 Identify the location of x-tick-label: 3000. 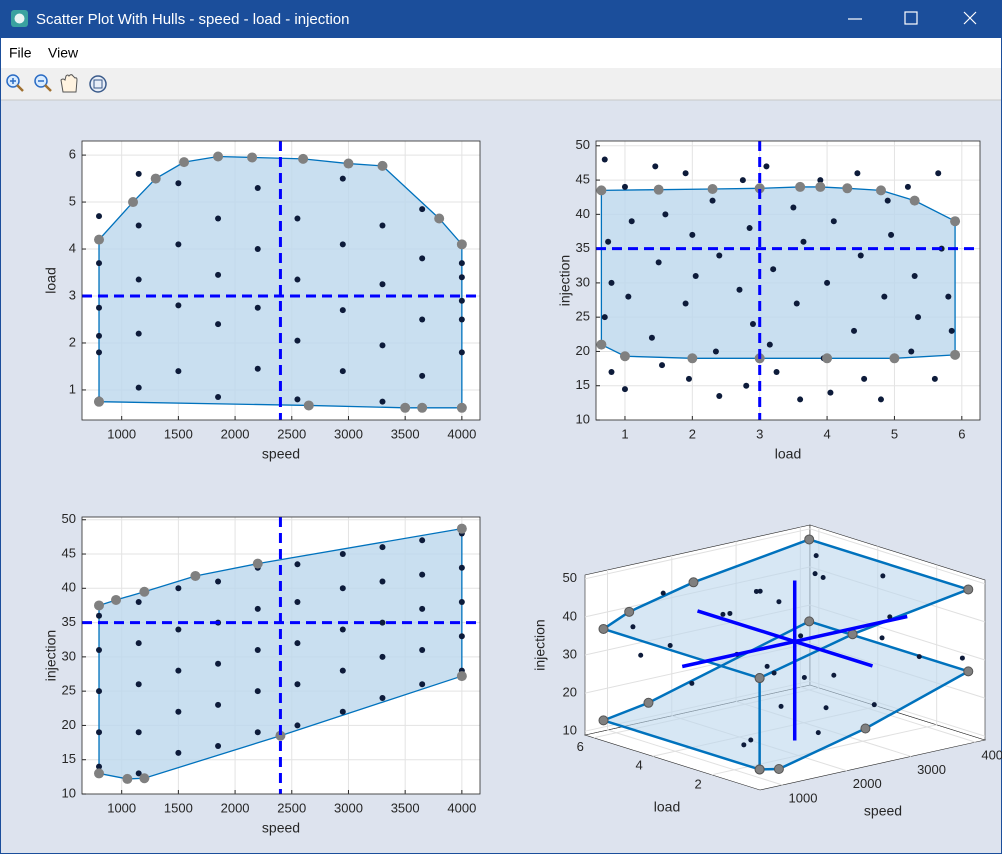
(931, 769).